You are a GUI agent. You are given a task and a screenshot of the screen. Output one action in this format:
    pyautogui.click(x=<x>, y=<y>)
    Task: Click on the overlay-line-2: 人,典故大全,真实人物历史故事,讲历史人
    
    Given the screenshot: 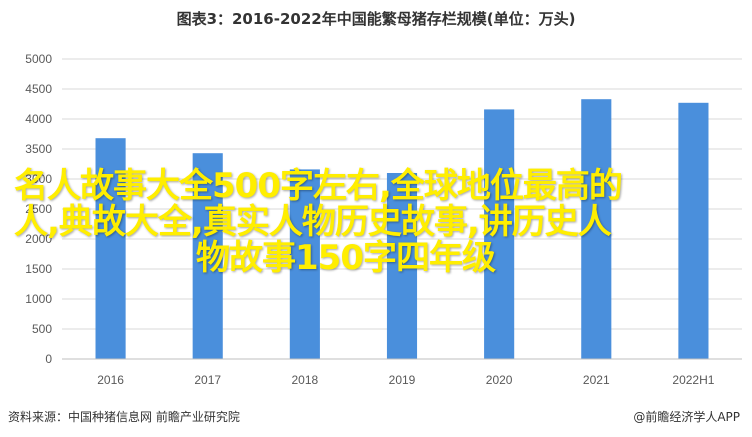 What is the action you would take?
    pyautogui.click(x=313, y=222)
    